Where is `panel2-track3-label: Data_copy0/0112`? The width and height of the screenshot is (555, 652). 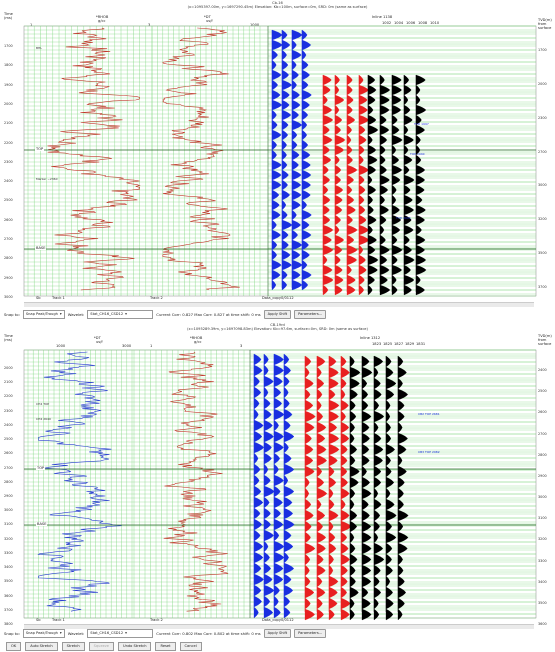
panel2-track3-label: Data_copy0/0112 is located at coordinates (278, 620).